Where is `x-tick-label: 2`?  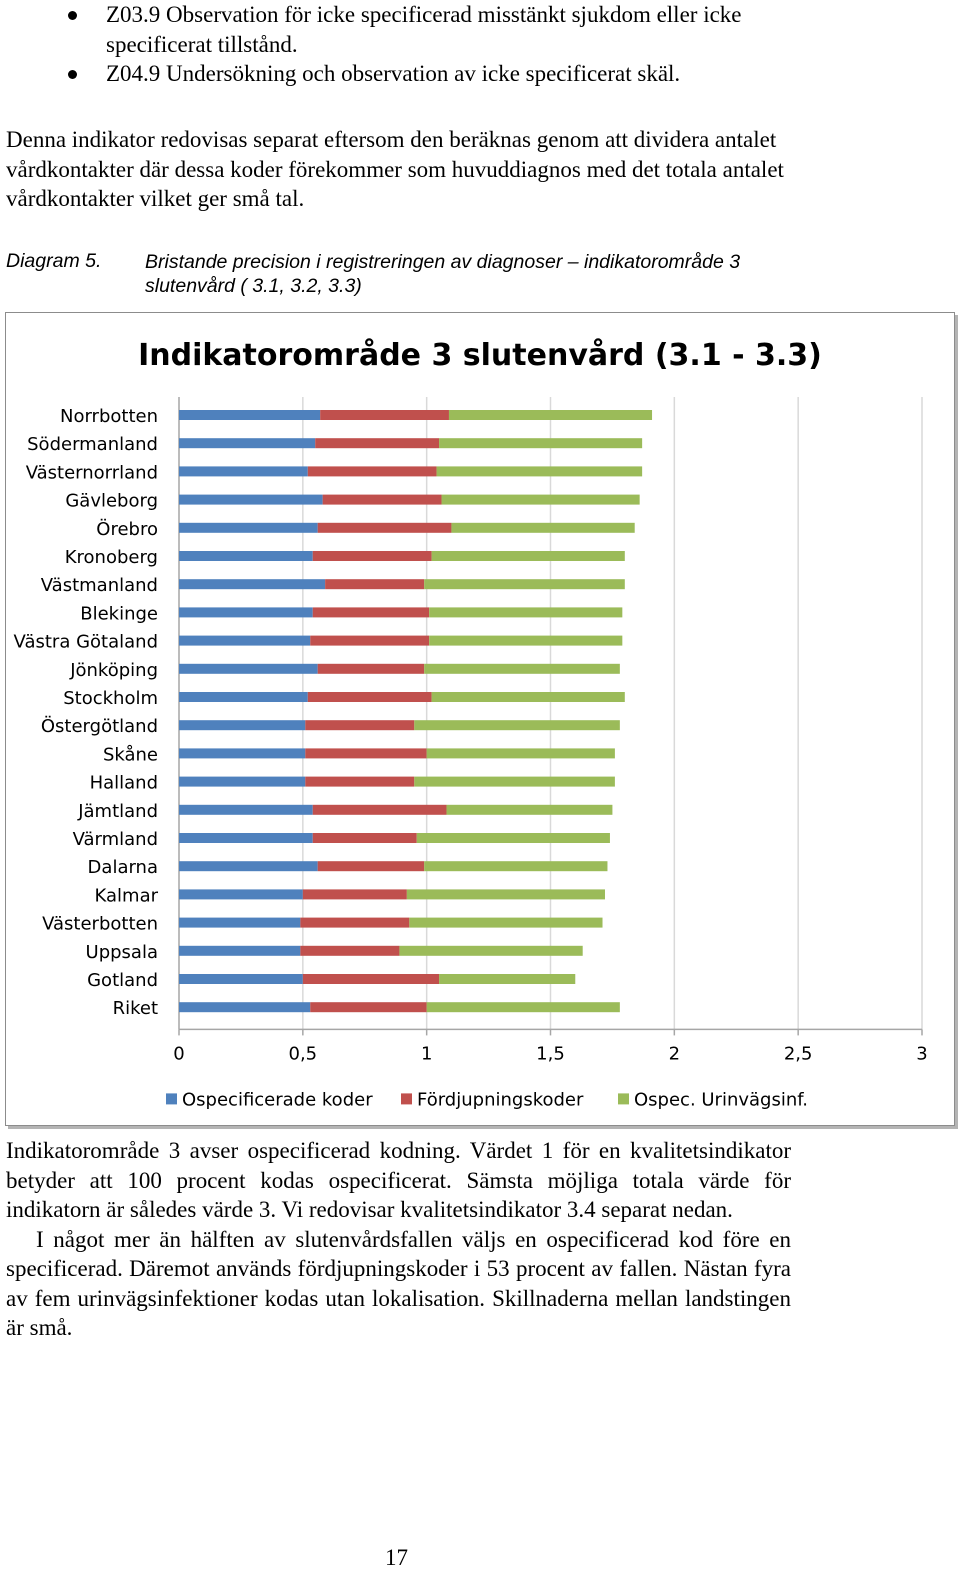 x-tick-label: 2 is located at coordinates (674, 1053).